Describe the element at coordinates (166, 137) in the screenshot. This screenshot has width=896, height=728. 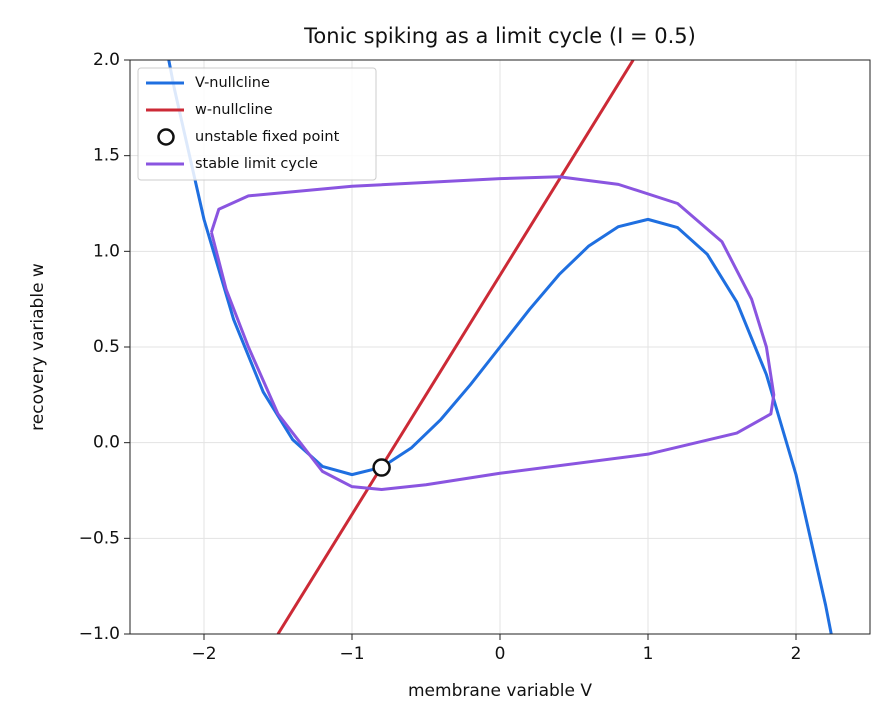
I see `legend-marker` at that location.